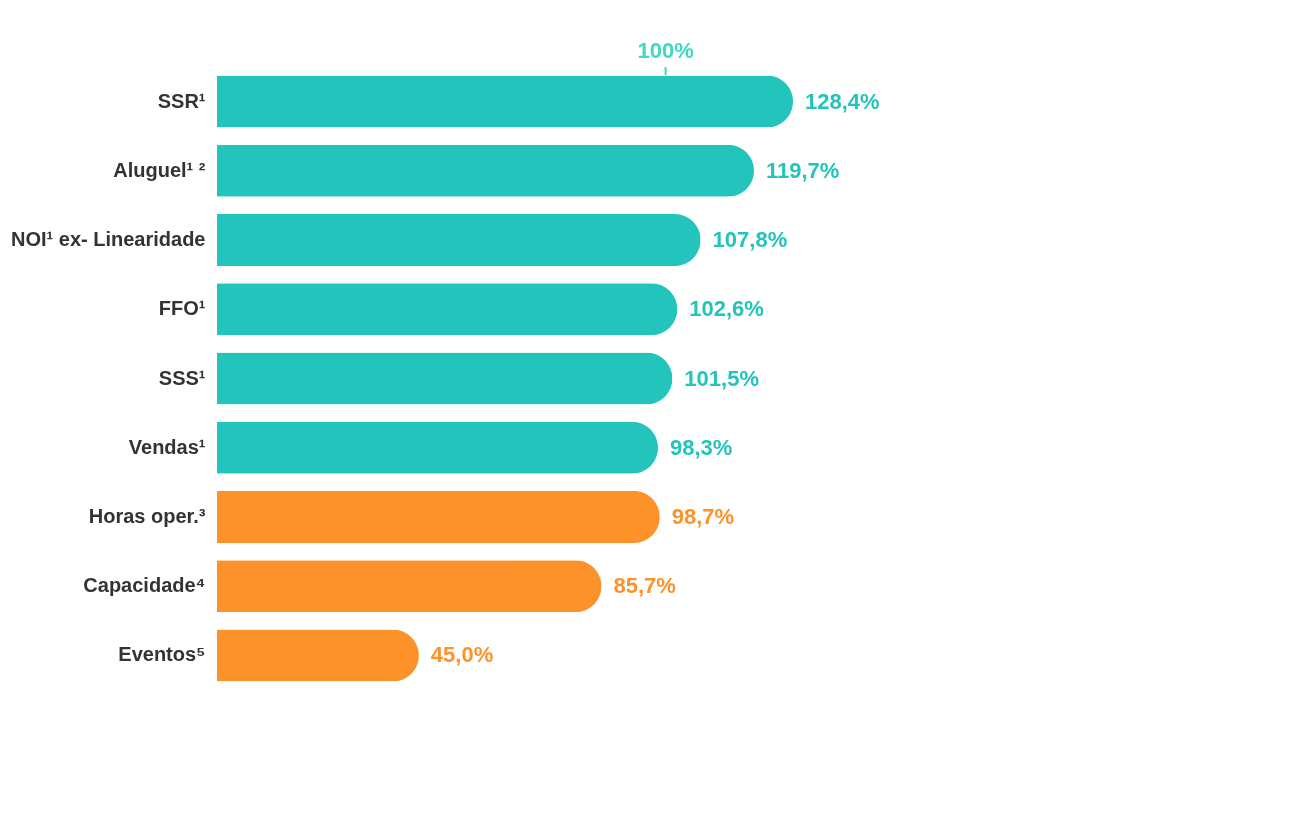 The width and height of the screenshot is (1289, 822). I want to click on y-tick-label: Aluguel¹ ², so click(159, 169).